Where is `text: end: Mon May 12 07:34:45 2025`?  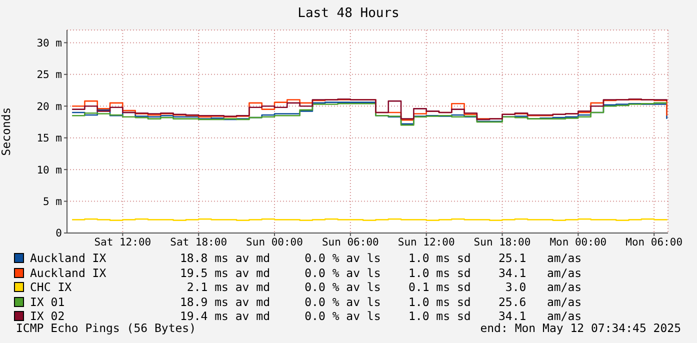
text: end: Mon May 12 07:34:45 2025 is located at coordinates (580, 328).